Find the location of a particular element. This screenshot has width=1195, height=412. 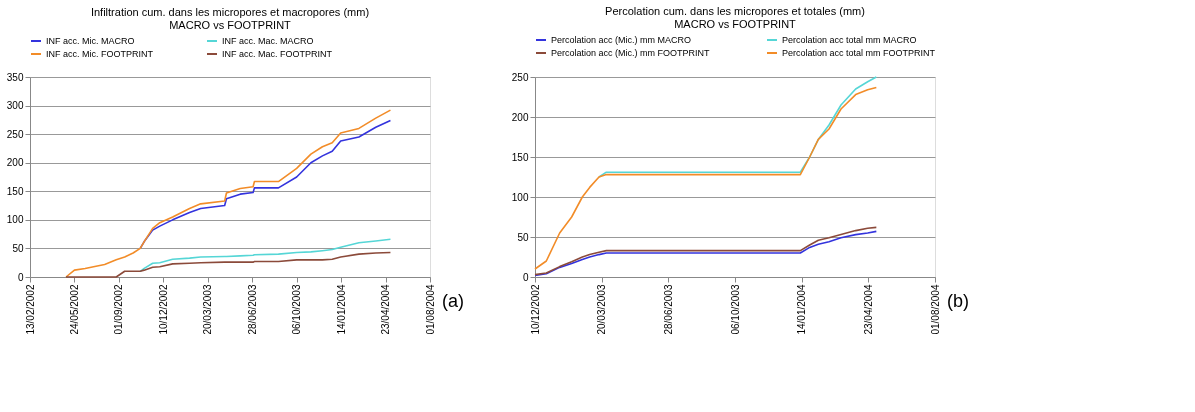

x-tick-label: 24/05/2002 is located at coordinates (74, 309).